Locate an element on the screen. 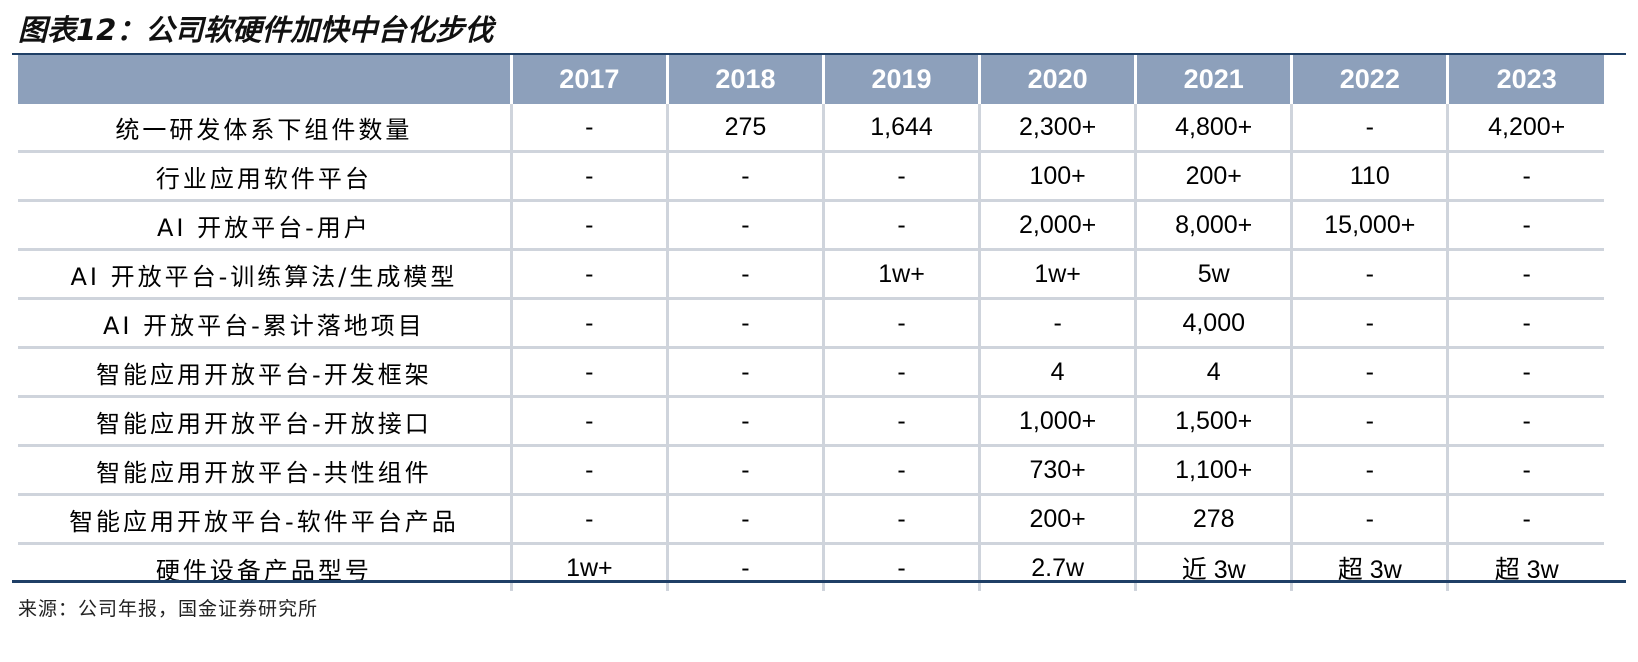 The height and width of the screenshot is (662, 1638). table-row: AI 开放平台-累计落地项目 - - - -4,000- - is located at coordinates (811, 323).